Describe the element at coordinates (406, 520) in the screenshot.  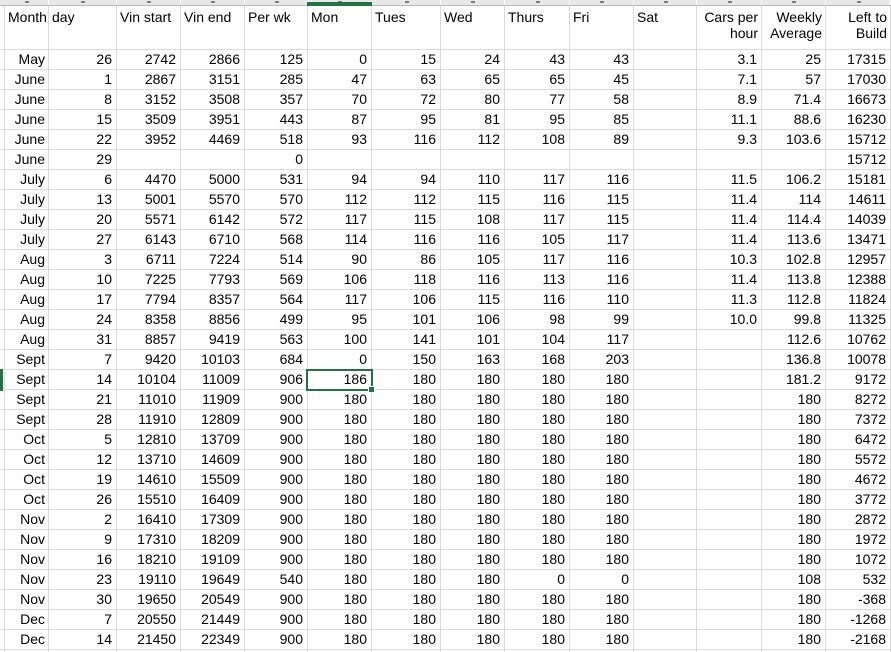
I see `cell-tues-row23: 180` at that location.